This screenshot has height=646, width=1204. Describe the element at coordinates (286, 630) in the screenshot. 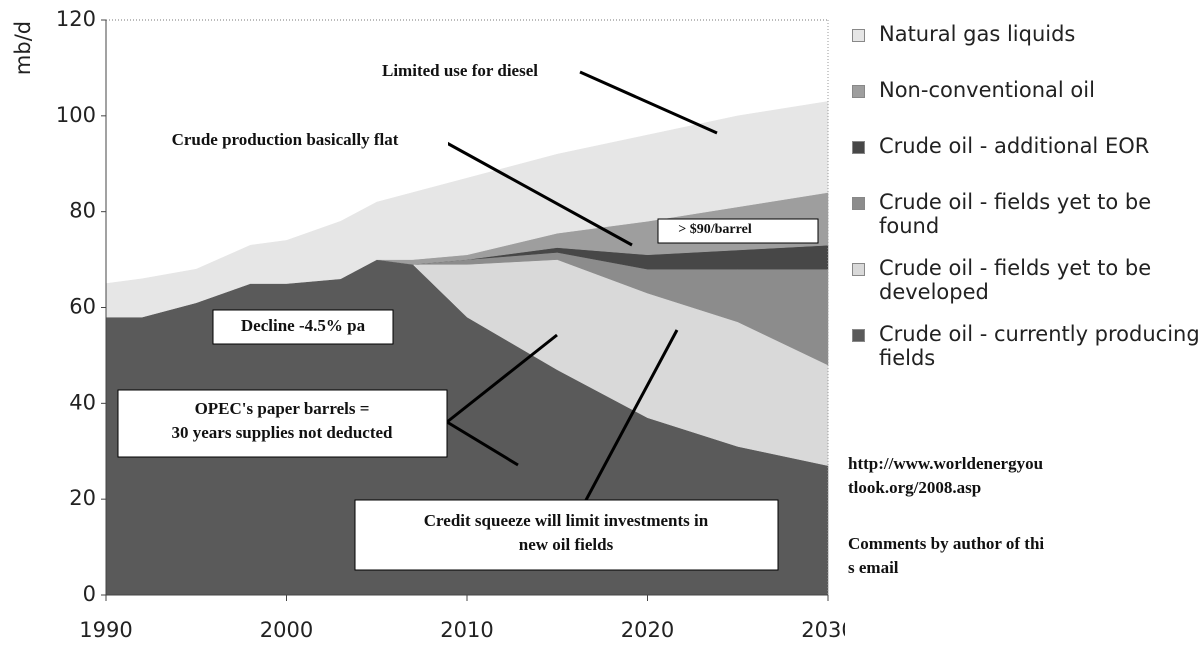

I see `x-tick-label: 2000` at that location.